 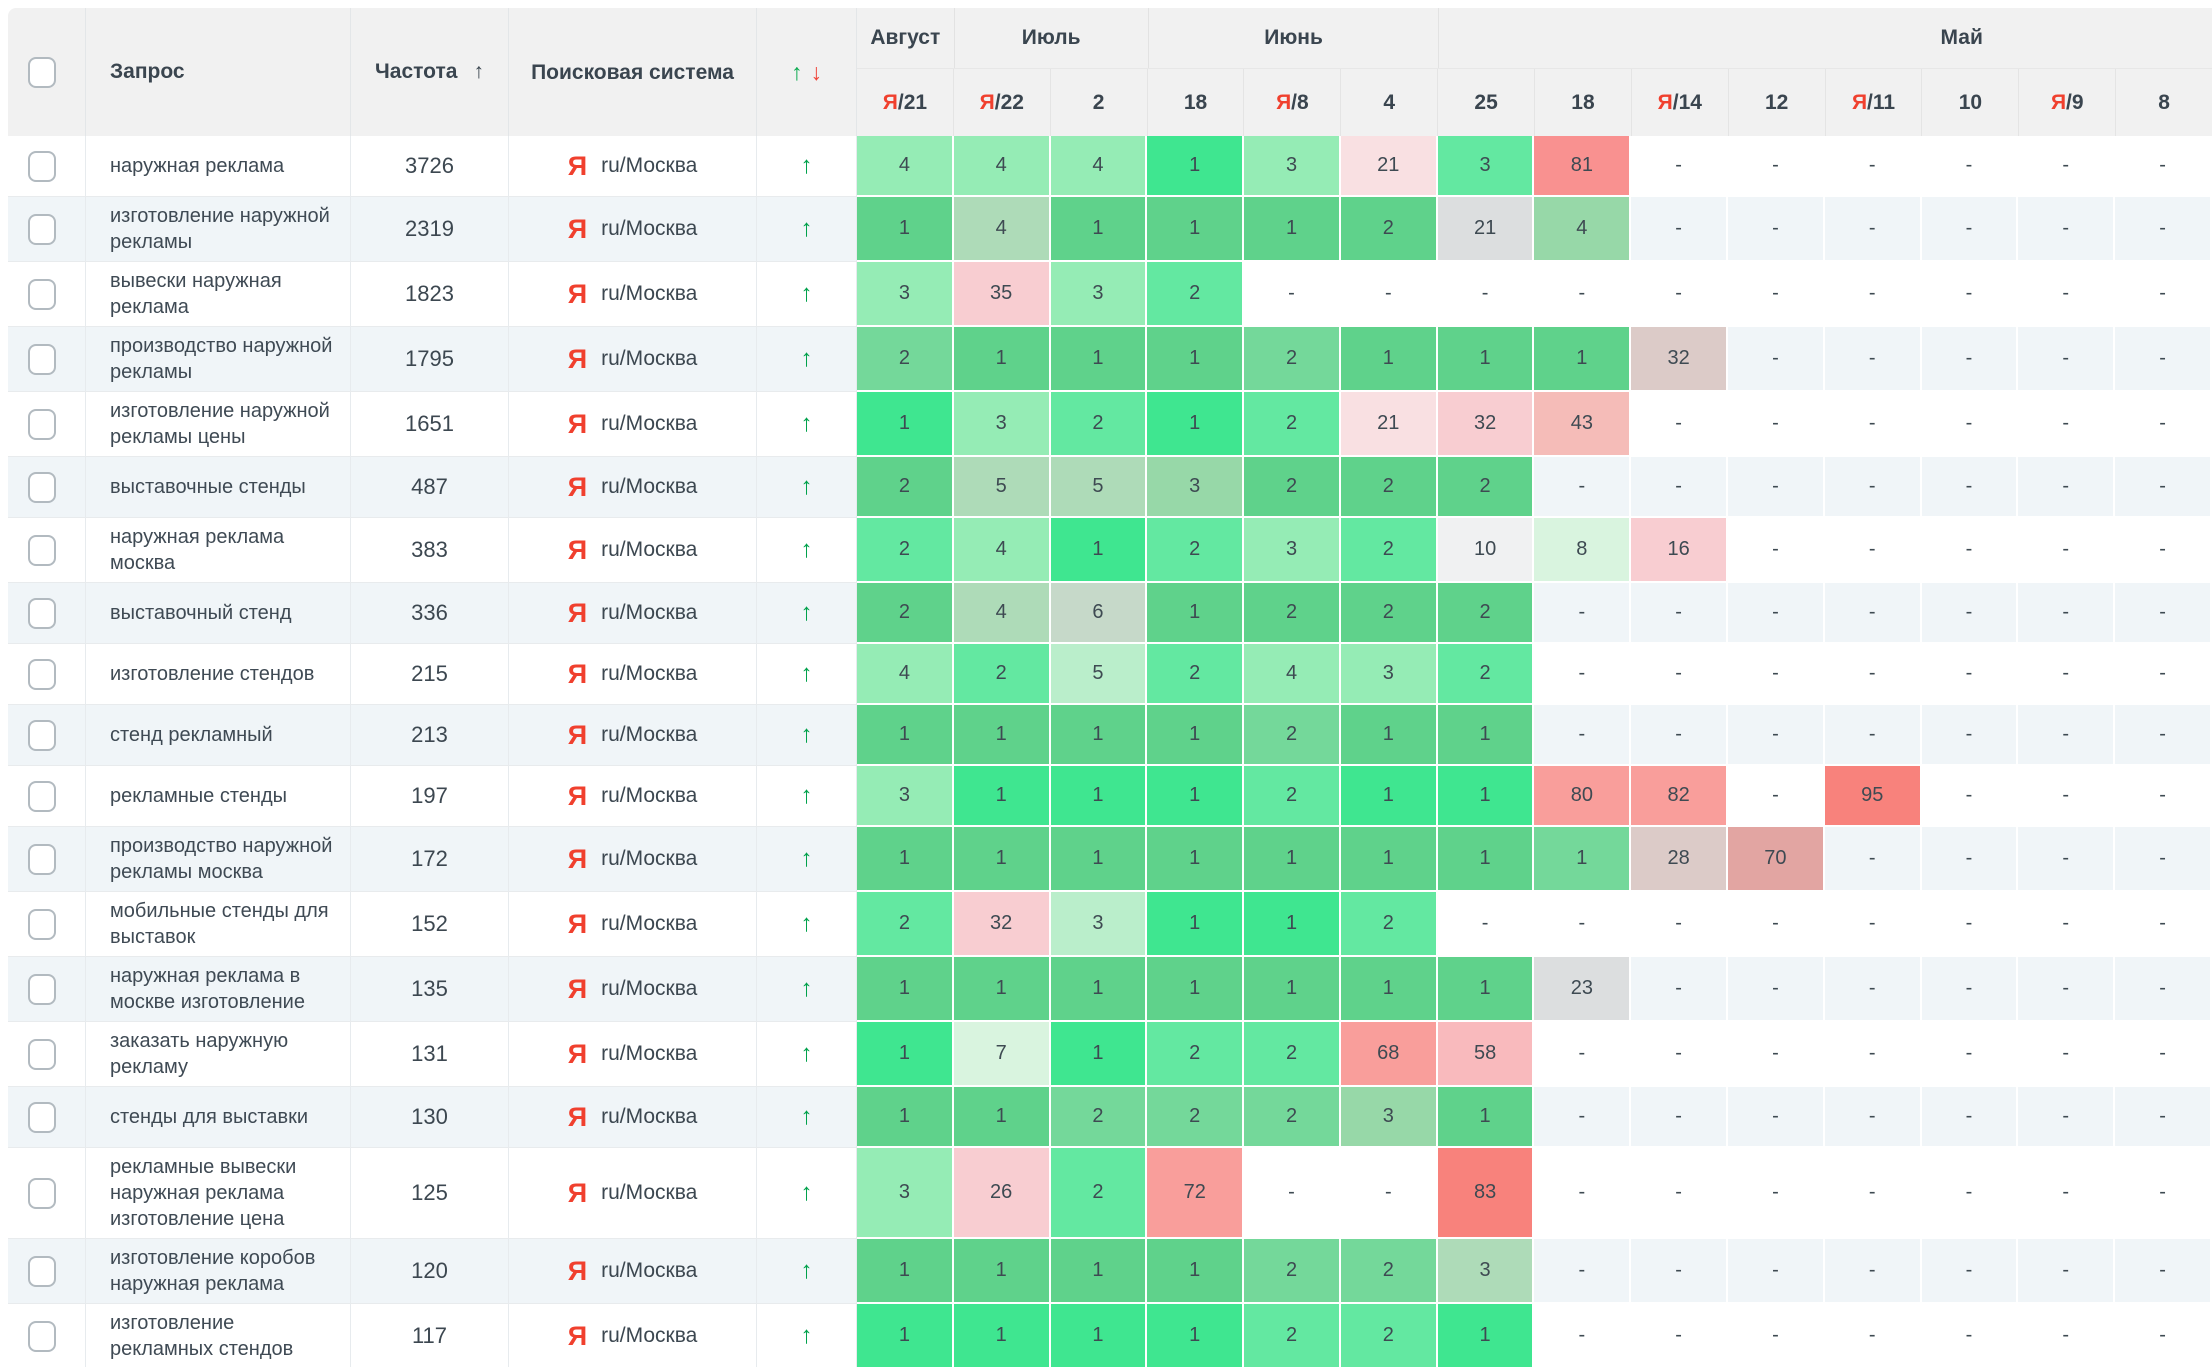 I want to click on select-all-checkbox, so click(x=42, y=72).